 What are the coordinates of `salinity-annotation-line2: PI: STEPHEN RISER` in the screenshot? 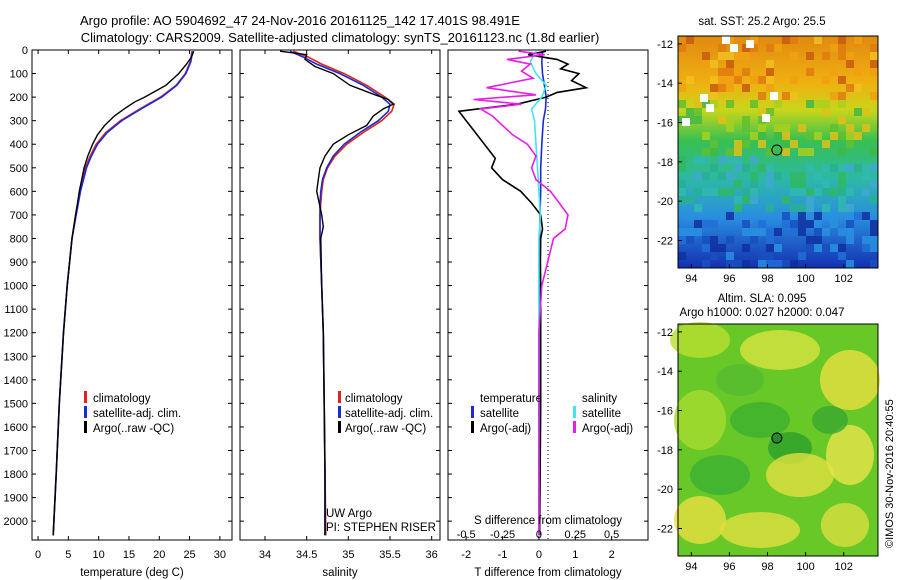 It's located at (381, 528).